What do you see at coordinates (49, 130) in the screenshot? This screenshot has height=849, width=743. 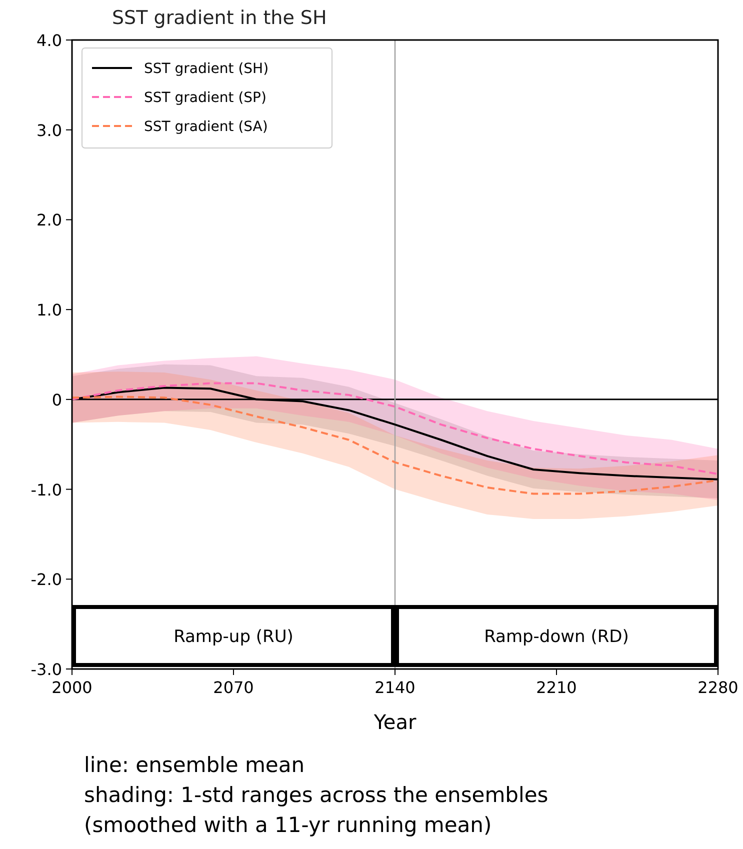 I see `y-tick-label: 3.0` at bounding box center [49, 130].